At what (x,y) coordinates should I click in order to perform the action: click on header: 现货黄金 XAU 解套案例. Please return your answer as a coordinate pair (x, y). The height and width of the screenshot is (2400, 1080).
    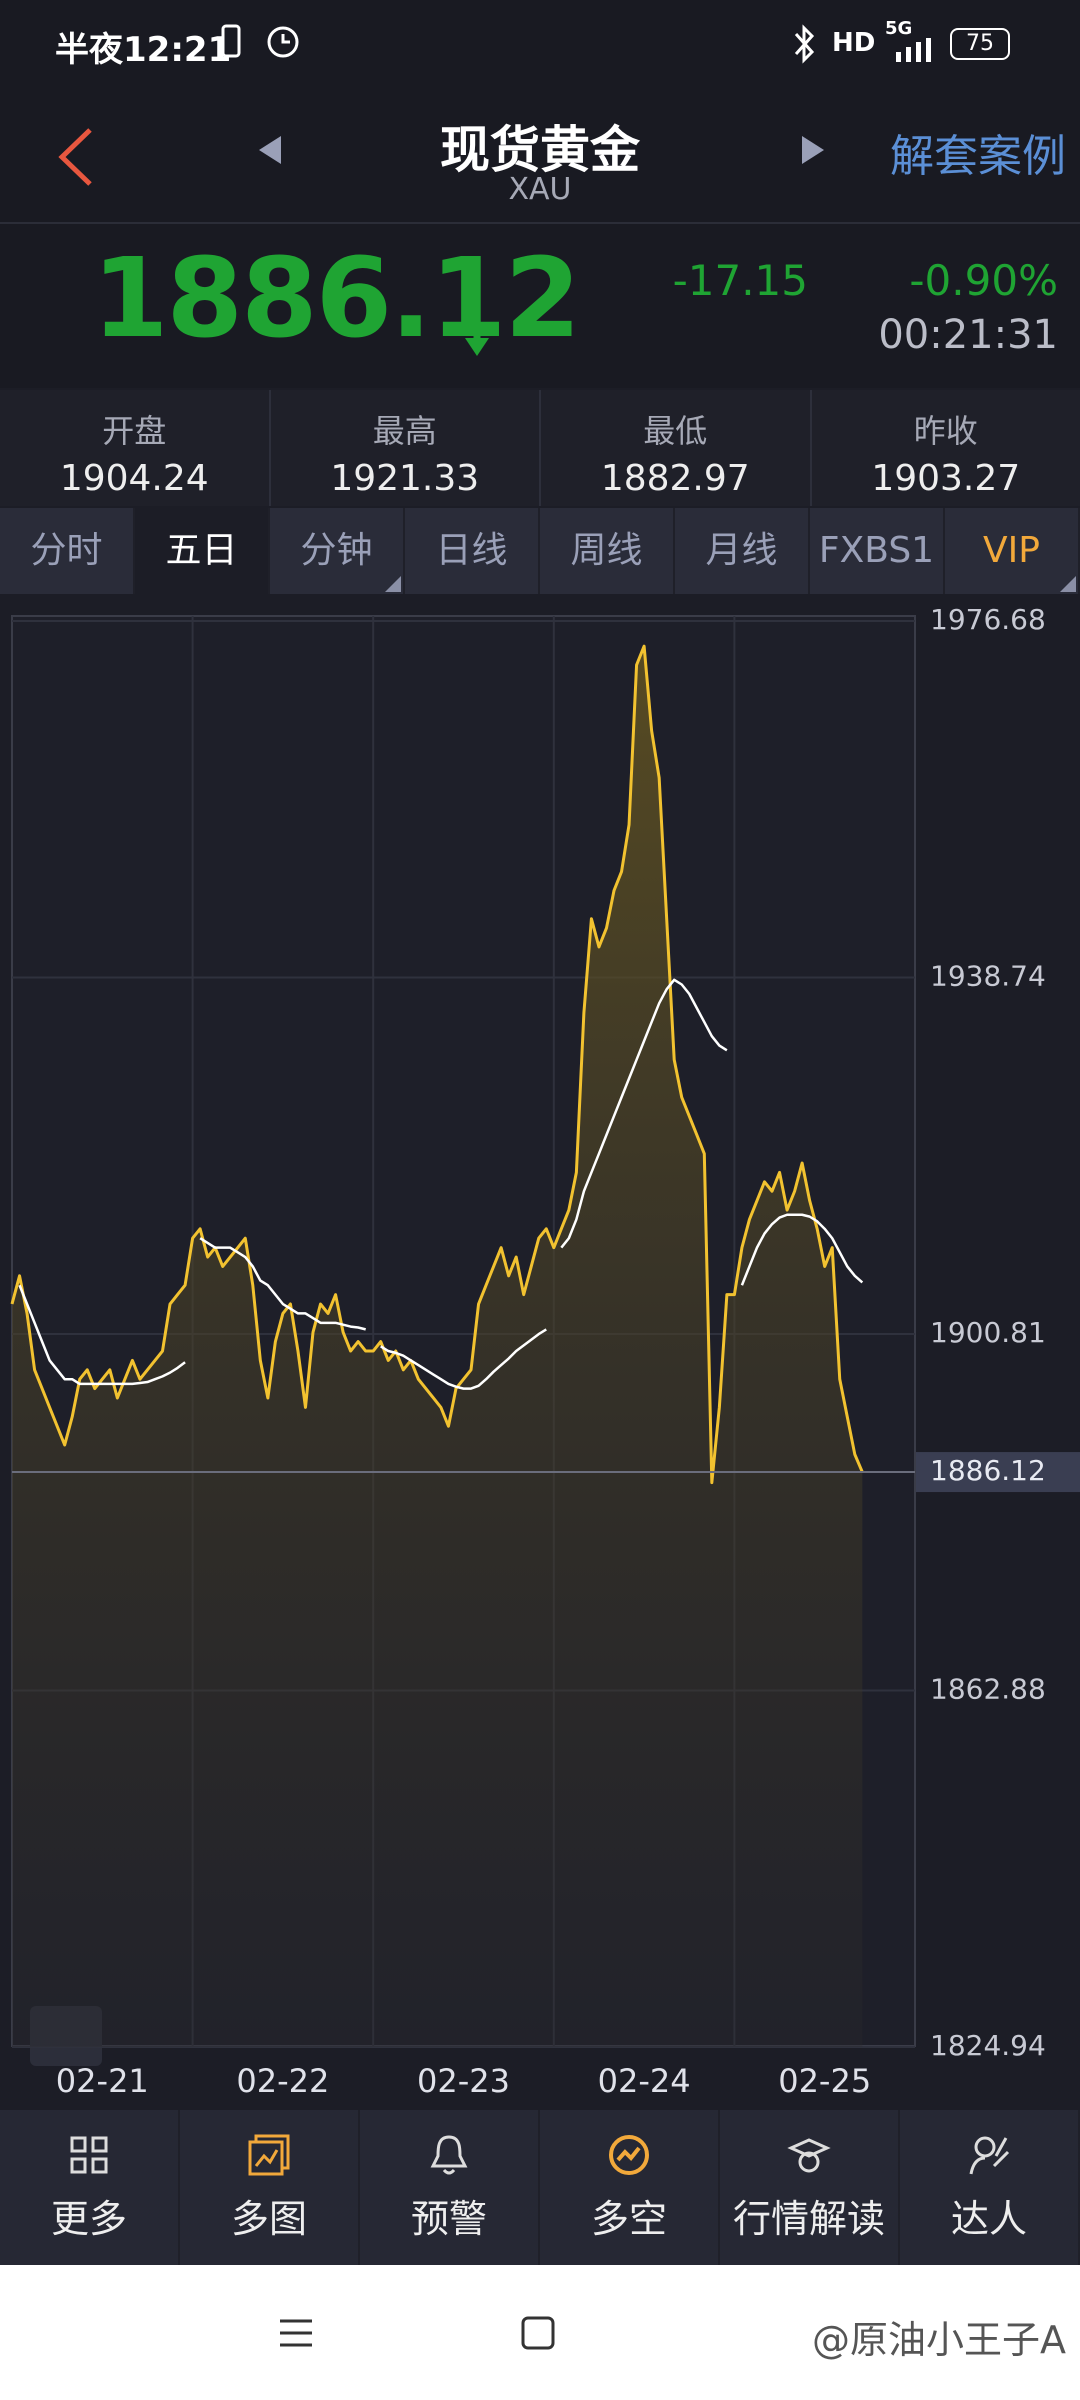
    Looking at the image, I should click on (540, 167).